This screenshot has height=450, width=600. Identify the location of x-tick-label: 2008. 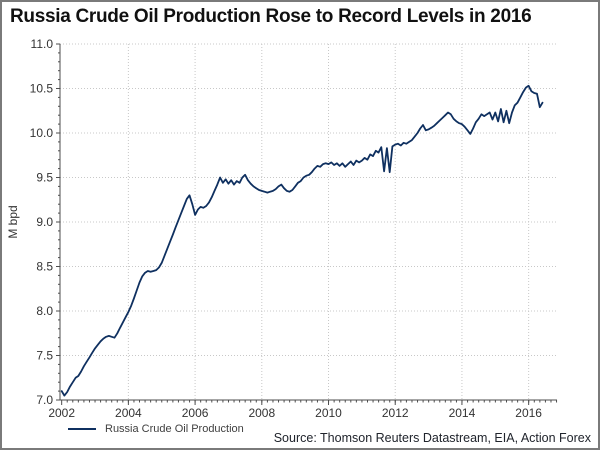
(261, 413).